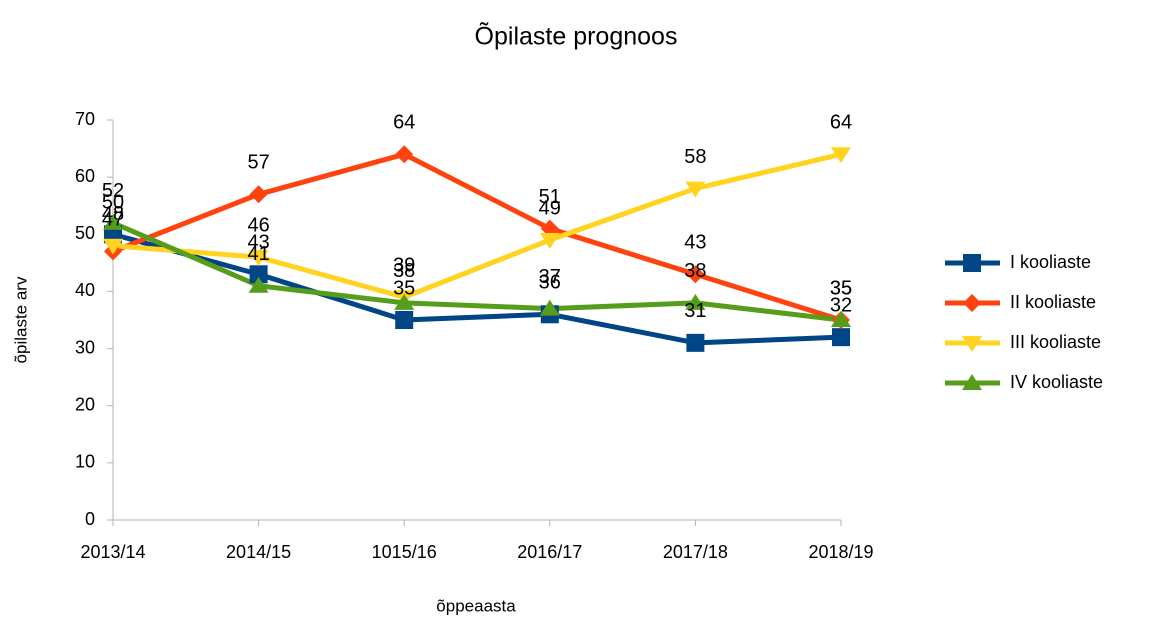 Image resolution: width=1155 pixels, height=621 pixels. I want to click on y-tick-label: 50, so click(85, 233).